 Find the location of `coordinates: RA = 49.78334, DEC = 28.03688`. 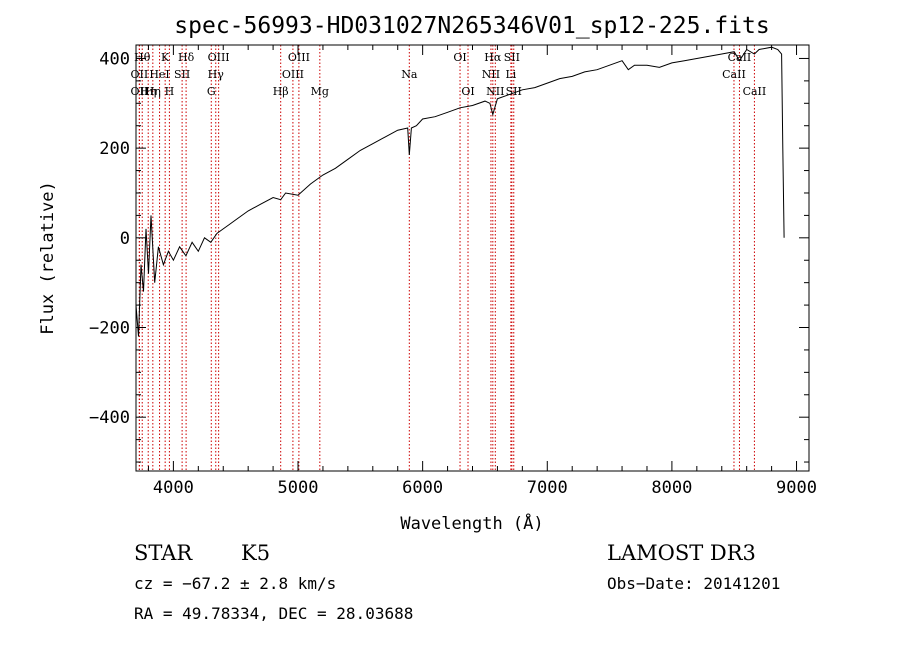

coordinates: RA = 49.78334, DEC = 28.03688 is located at coordinates (273, 613).